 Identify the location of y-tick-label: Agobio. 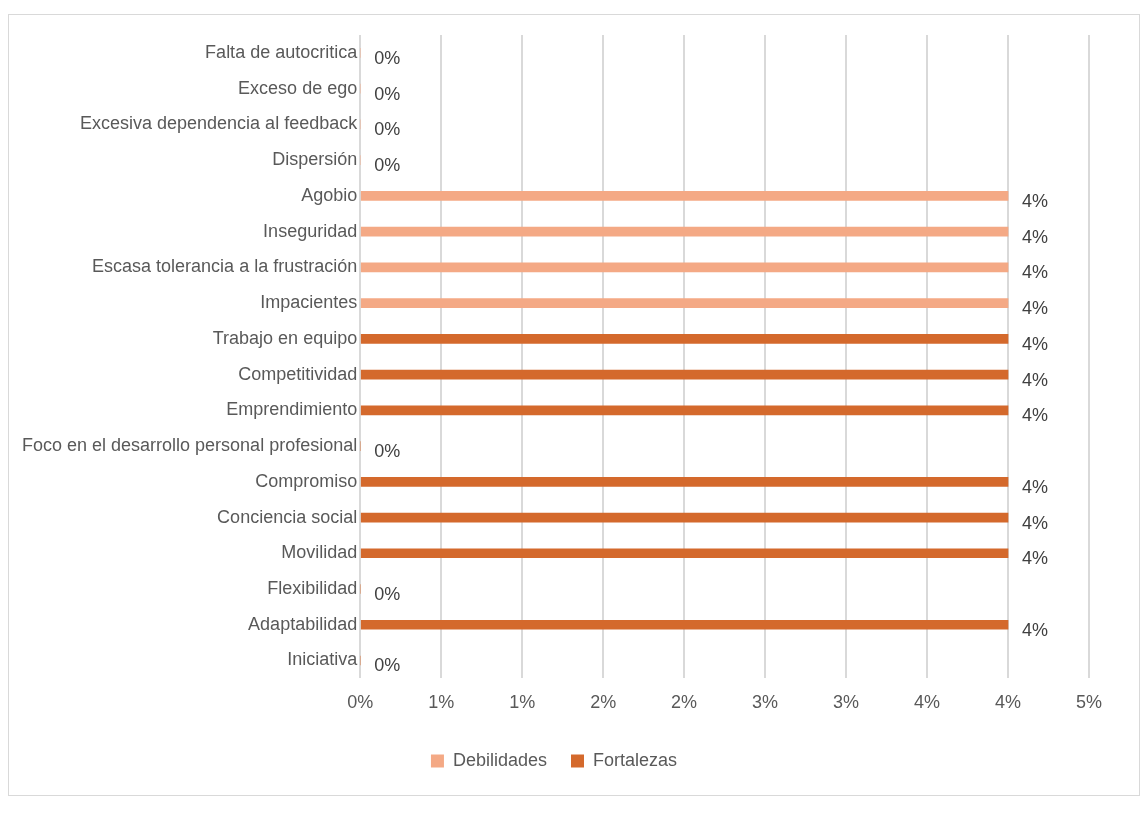
(329, 194).